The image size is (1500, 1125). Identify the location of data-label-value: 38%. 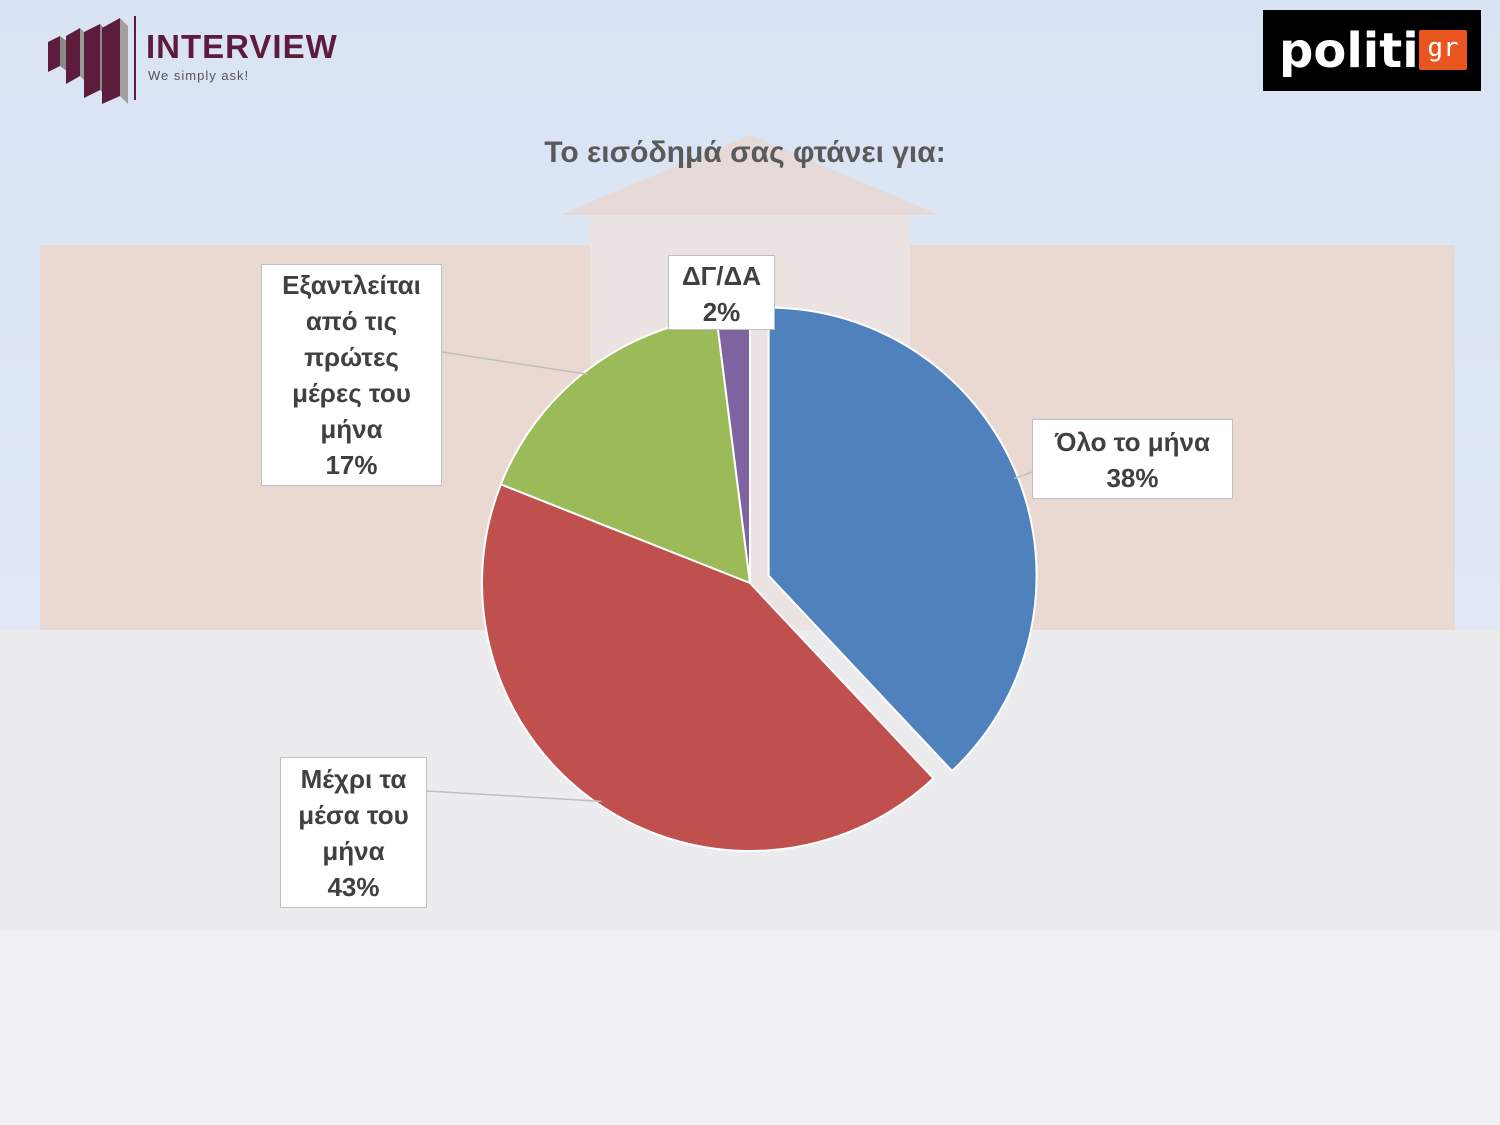
(1132, 478).